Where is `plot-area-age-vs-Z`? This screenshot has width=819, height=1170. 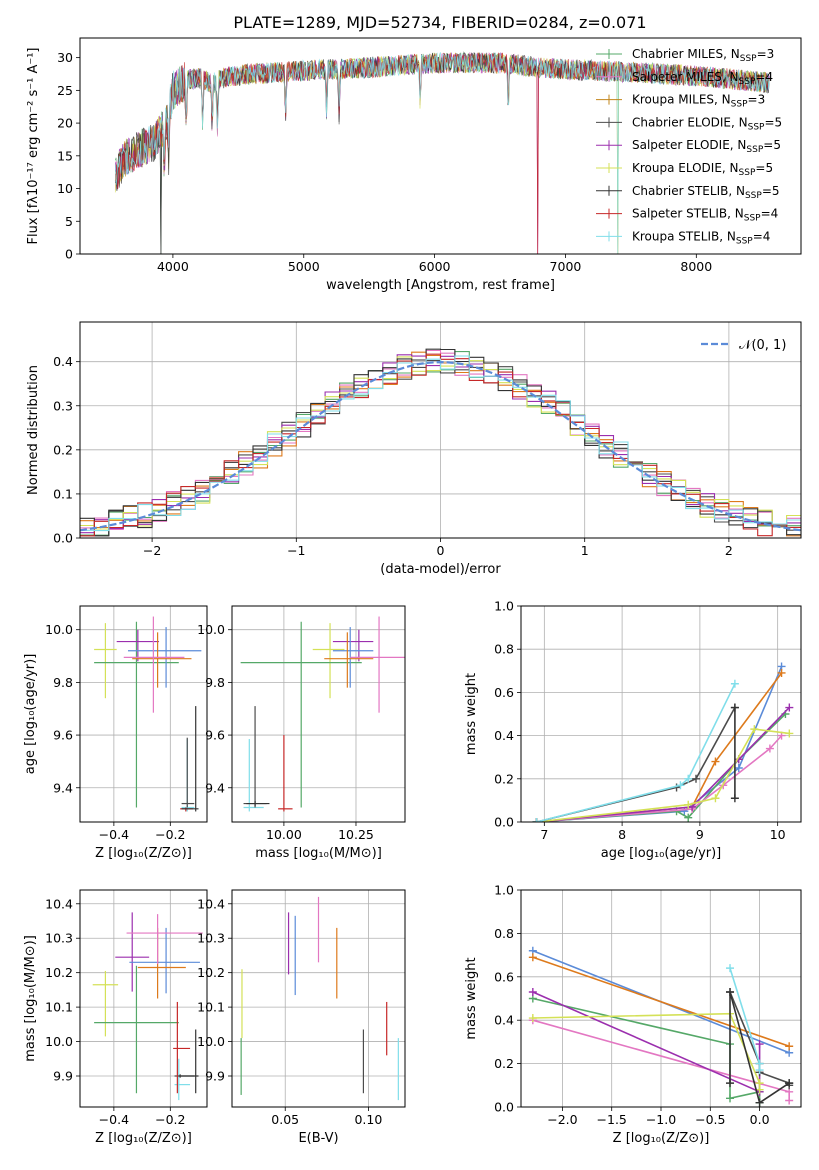 plot-area-age-vs-Z is located at coordinates (148, 714).